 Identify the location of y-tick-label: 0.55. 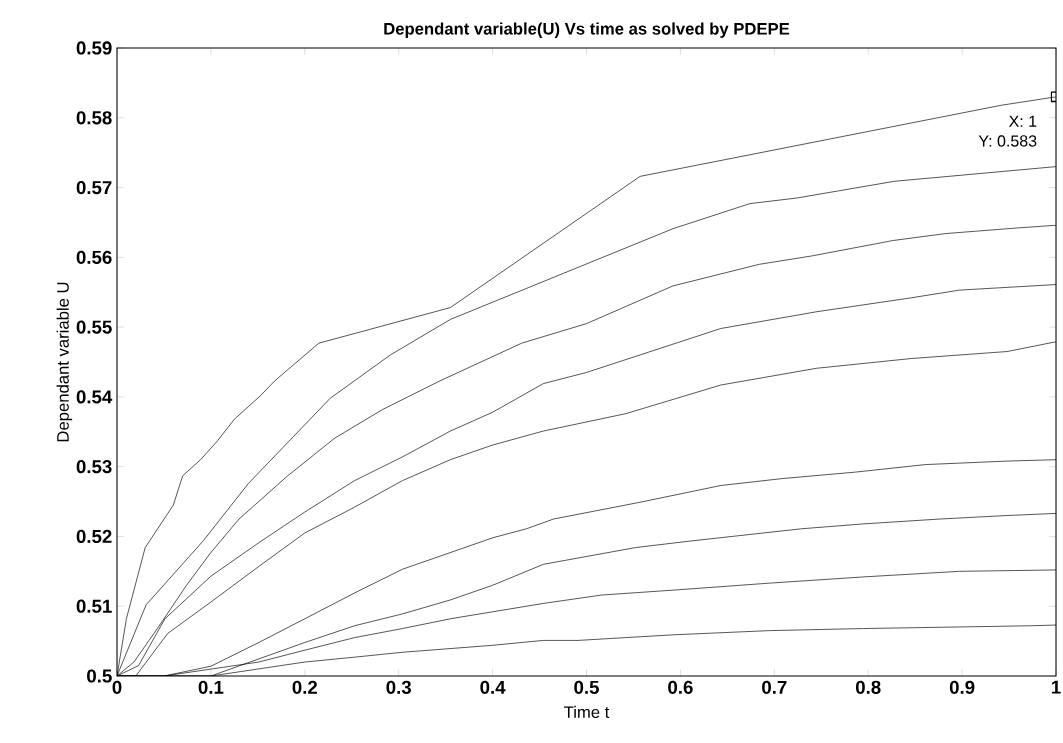
(94, 327).